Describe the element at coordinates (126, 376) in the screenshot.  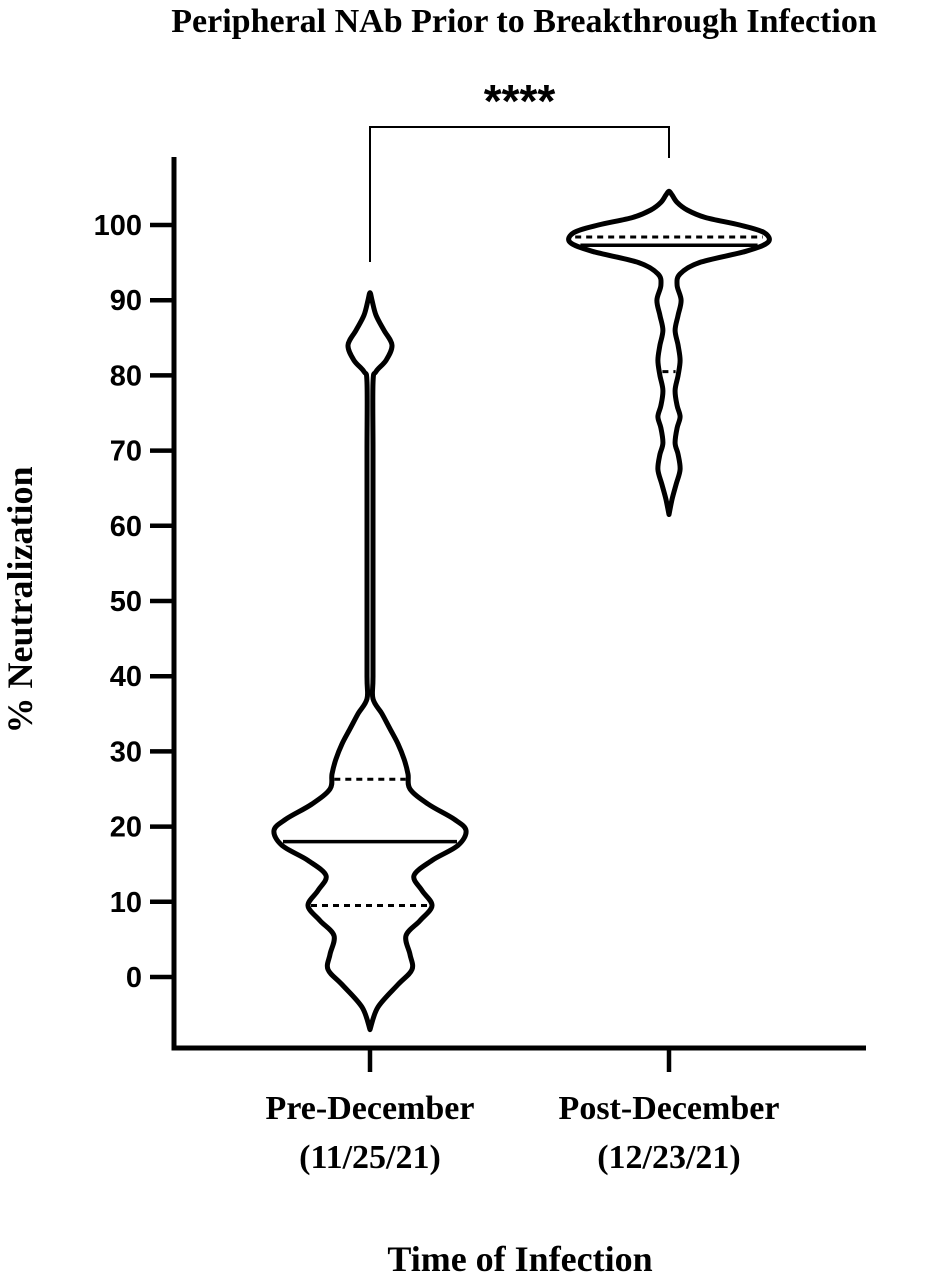
I see `y-tick-label: 80` at that location.